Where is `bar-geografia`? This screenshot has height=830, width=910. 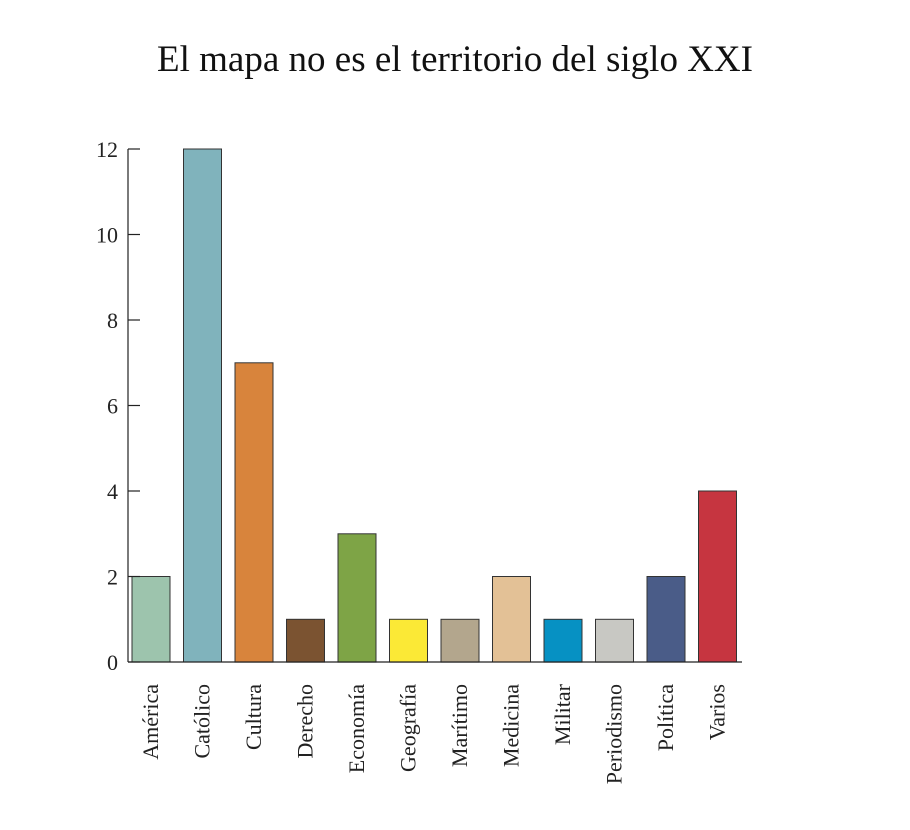
bar-geografia is located at coordinates (408, 640).